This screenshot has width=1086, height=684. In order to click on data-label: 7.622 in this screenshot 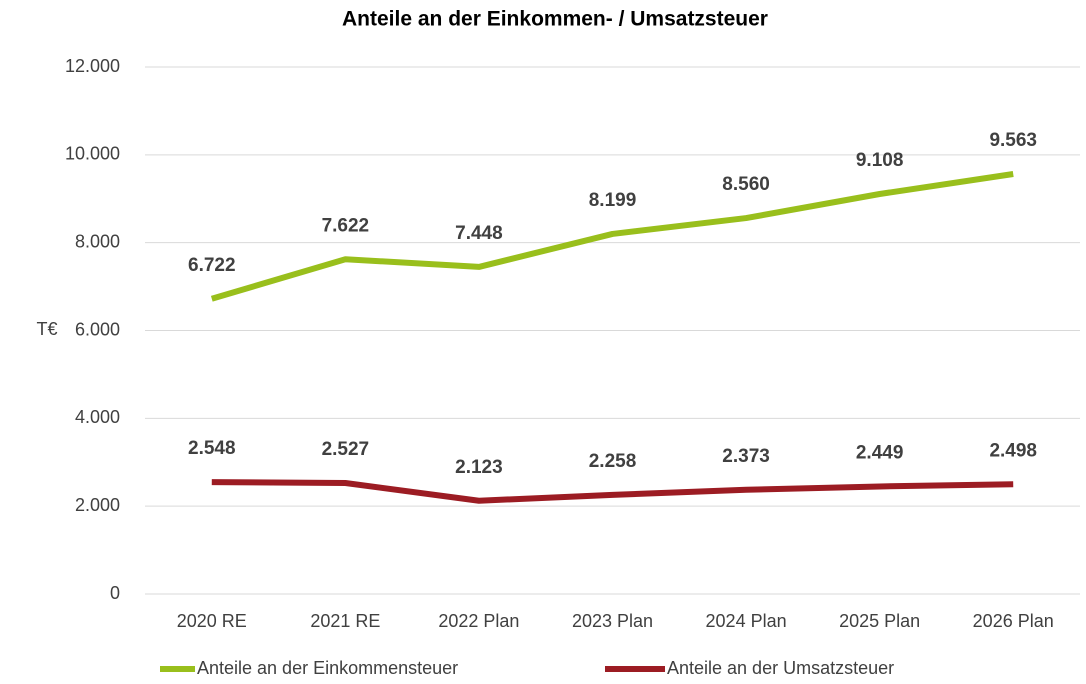, I will do `click(346, 225)`.